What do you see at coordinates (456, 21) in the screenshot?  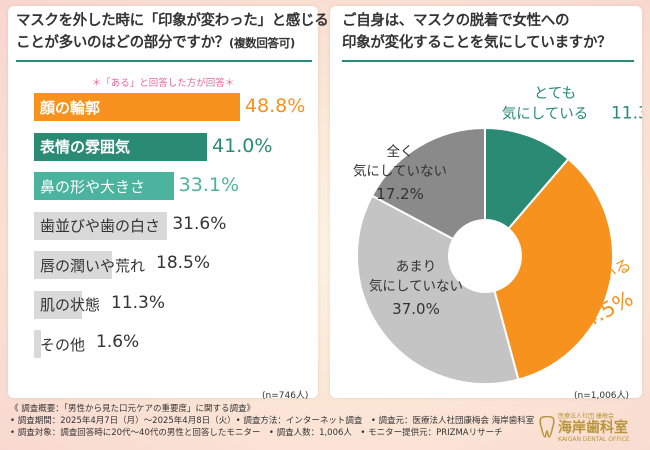 I see `right-question-line1: ご自身は、マスクの脱着で女性への` at bounding box center [456, 21].